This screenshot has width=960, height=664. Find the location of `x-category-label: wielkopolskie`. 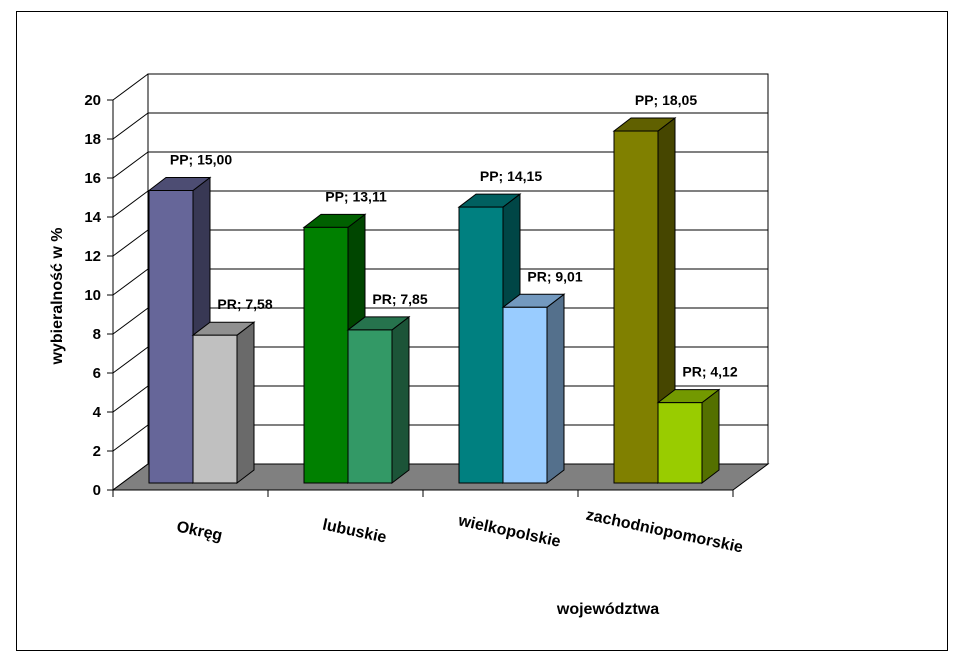

x-category-label: wielkopolskie is located at coordinates (509, 531).